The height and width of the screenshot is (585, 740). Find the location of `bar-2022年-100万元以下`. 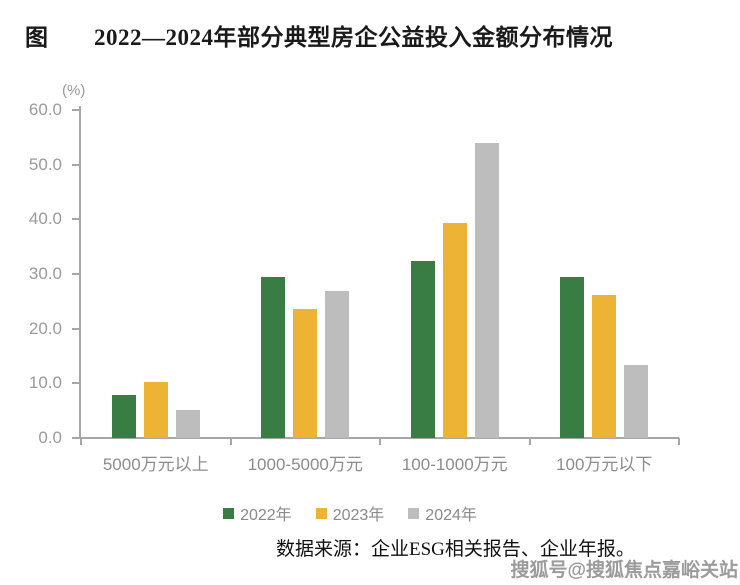

bar-2022年-100万元以下 is located at coordinates (572, 357).